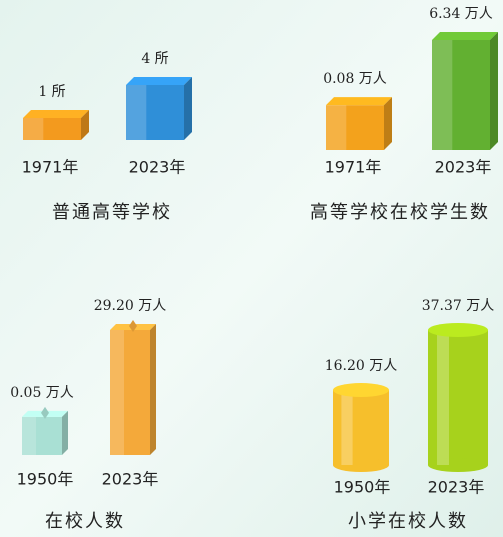 The height and width of the screenshot is (537, 503). I want to click on value-label: 16.20 万人, so click(361, 366).